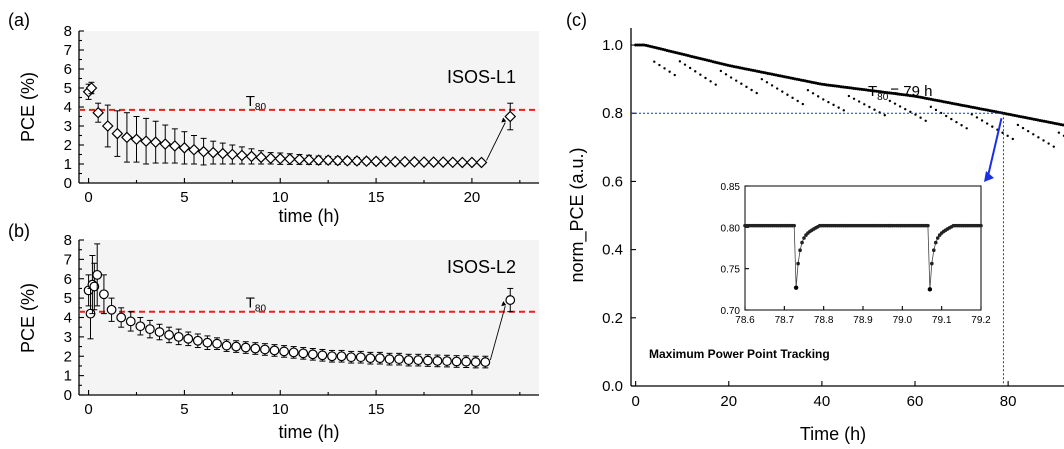 The width and height of the screenshot is (1064, 449). I want to click on panel-a-y-axis-label: PCE (%), so click(28, 107).